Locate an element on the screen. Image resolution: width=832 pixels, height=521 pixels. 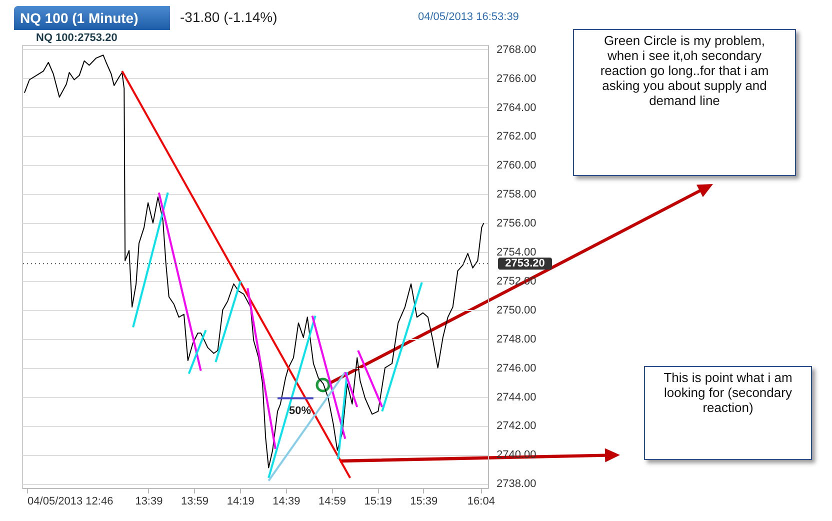
text: NQ 100:2753.20 is located at coordinates (77, 38).